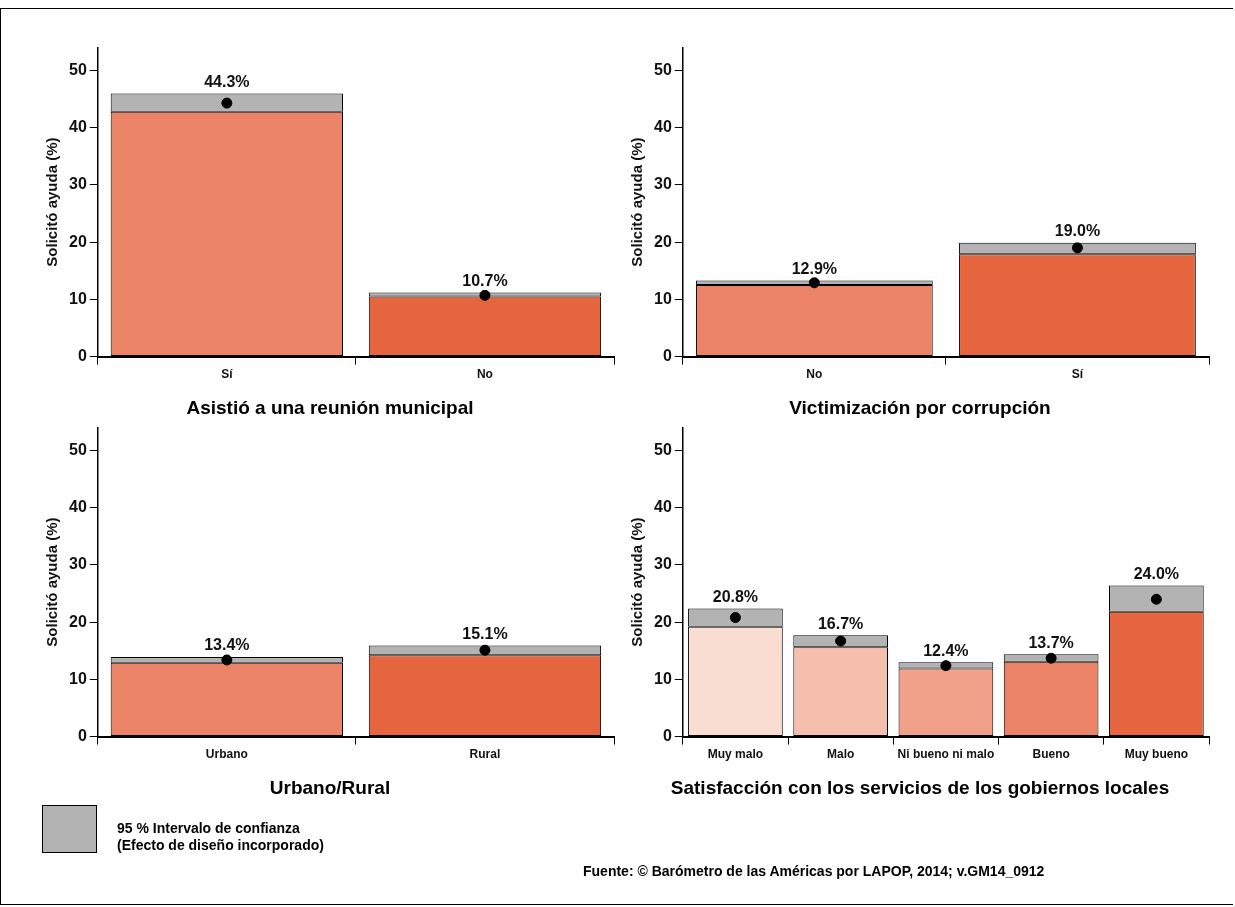 The image size is (1235, 907). I want to click on data-label: 20.8%, so click(735, 596).